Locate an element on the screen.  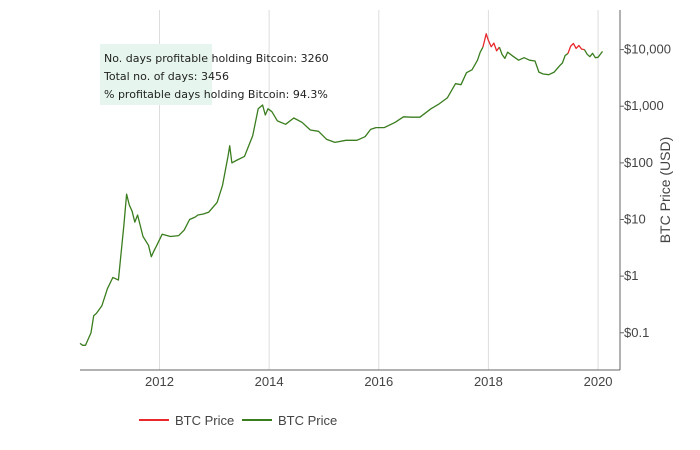
y-tick-label: $100 is located at coordinates (638, 162).